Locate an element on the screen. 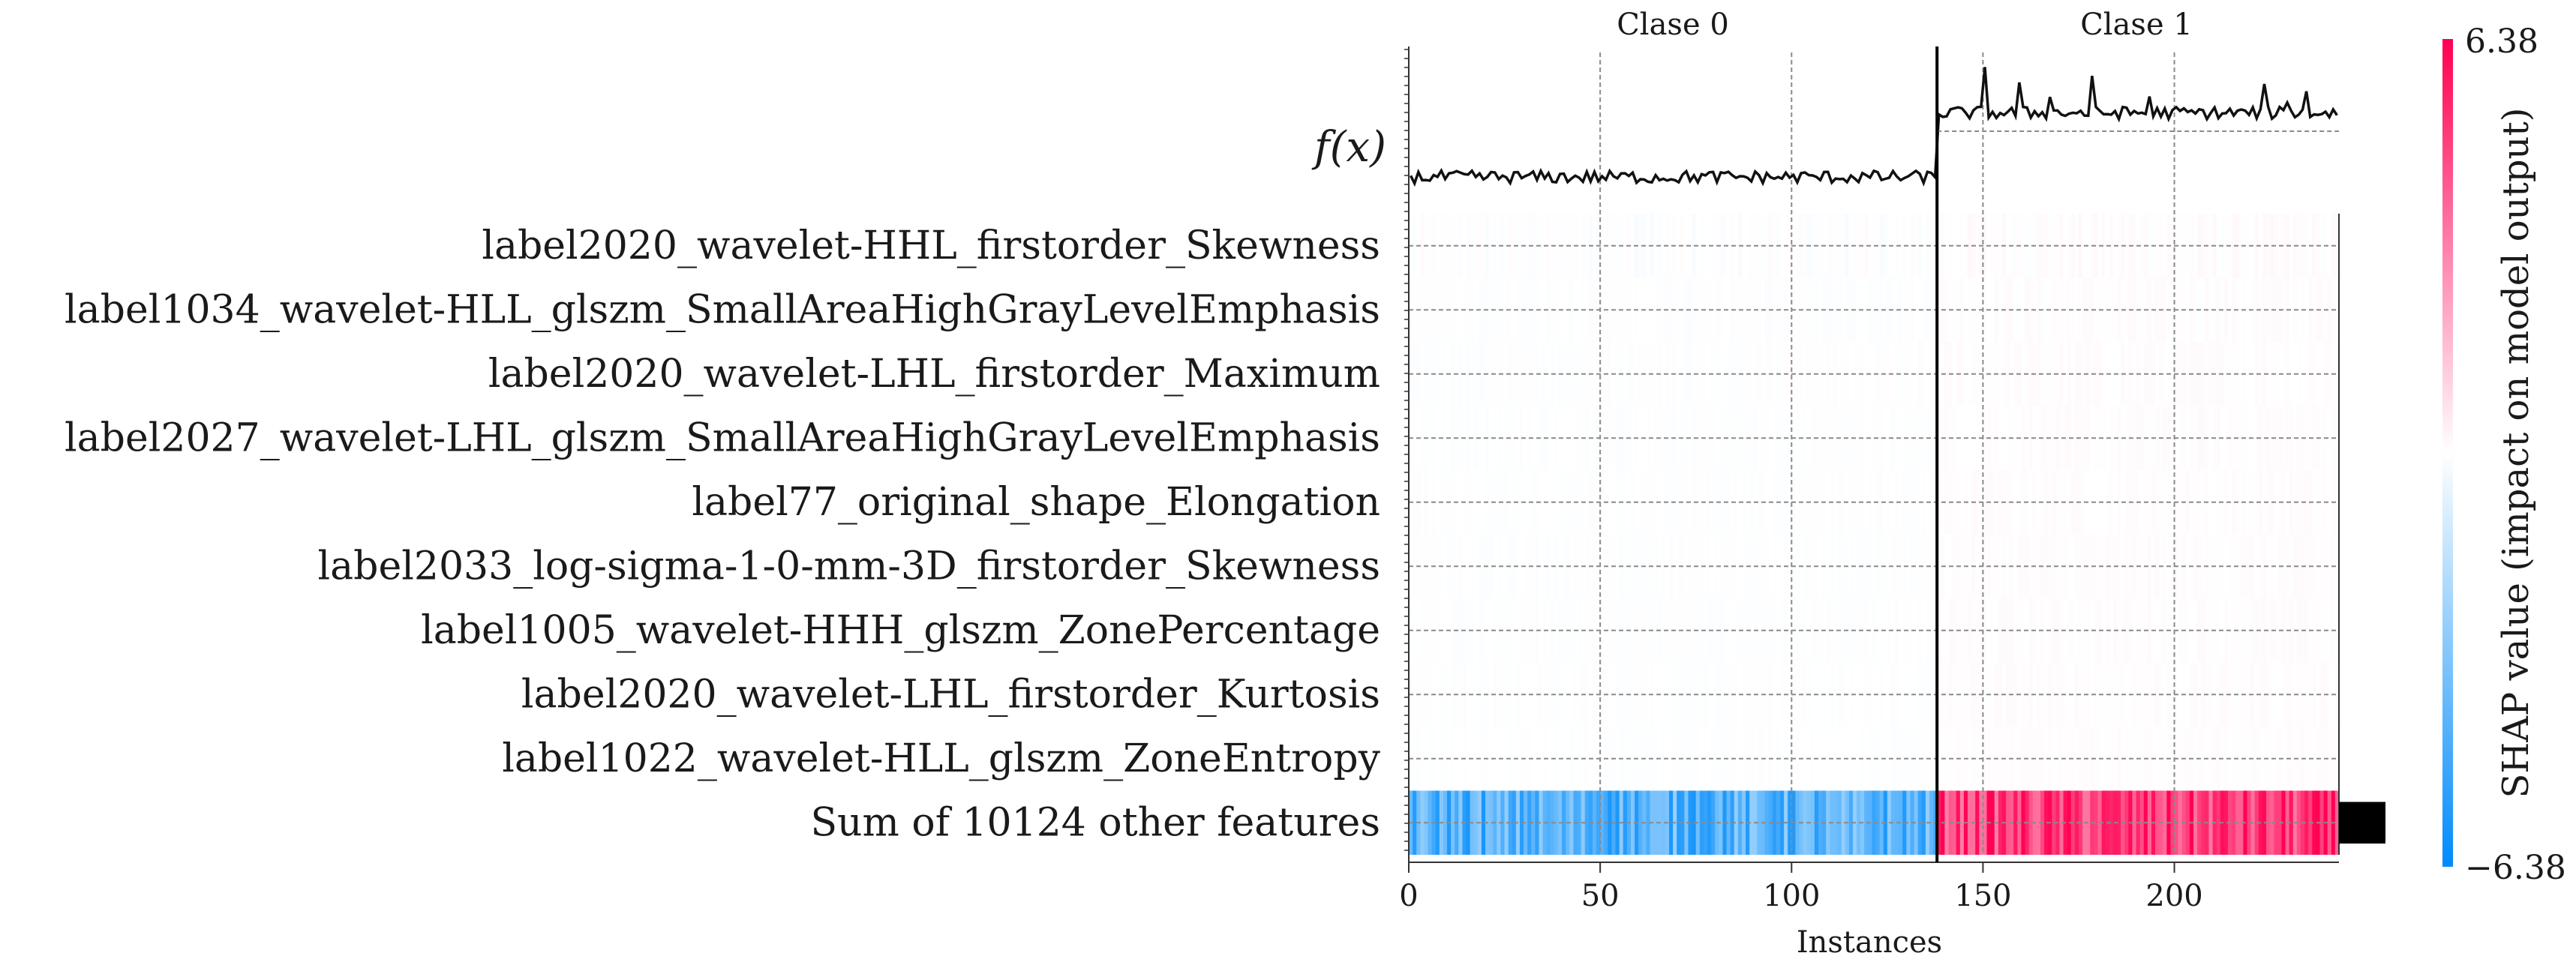 This screenshot has height=968, width=2576. x-tick-label: 200 is located at coordinates (2173, 896).